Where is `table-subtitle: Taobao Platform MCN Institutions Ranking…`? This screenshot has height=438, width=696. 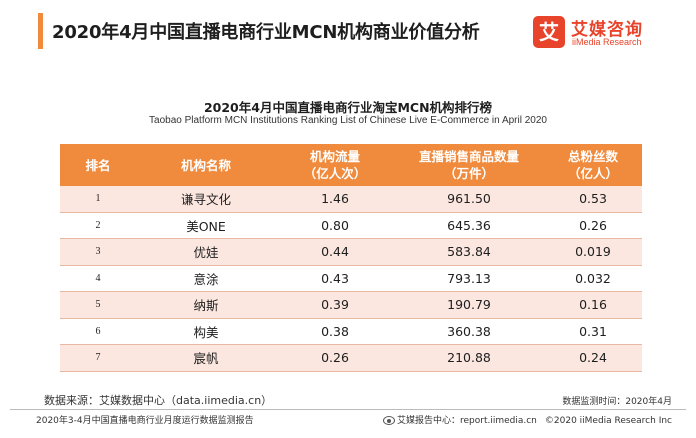 table-subtitle: Taobao Platform MCN Institutions Ranking… is located at coordinates (348, 120).